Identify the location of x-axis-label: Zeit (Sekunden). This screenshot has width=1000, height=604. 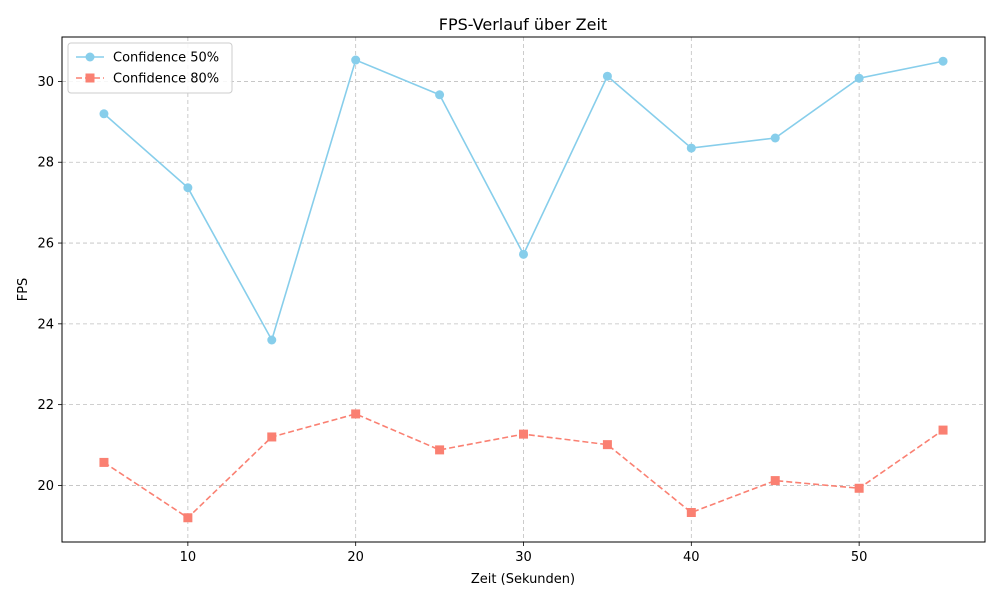
(523, 579).